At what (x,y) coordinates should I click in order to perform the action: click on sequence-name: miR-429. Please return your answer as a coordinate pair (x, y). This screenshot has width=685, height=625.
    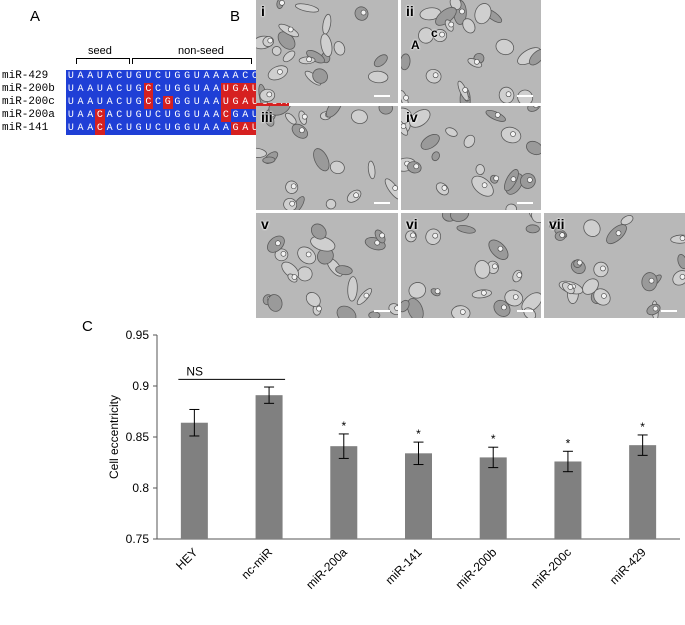
    Looking at the image, I should click on (25, 76).